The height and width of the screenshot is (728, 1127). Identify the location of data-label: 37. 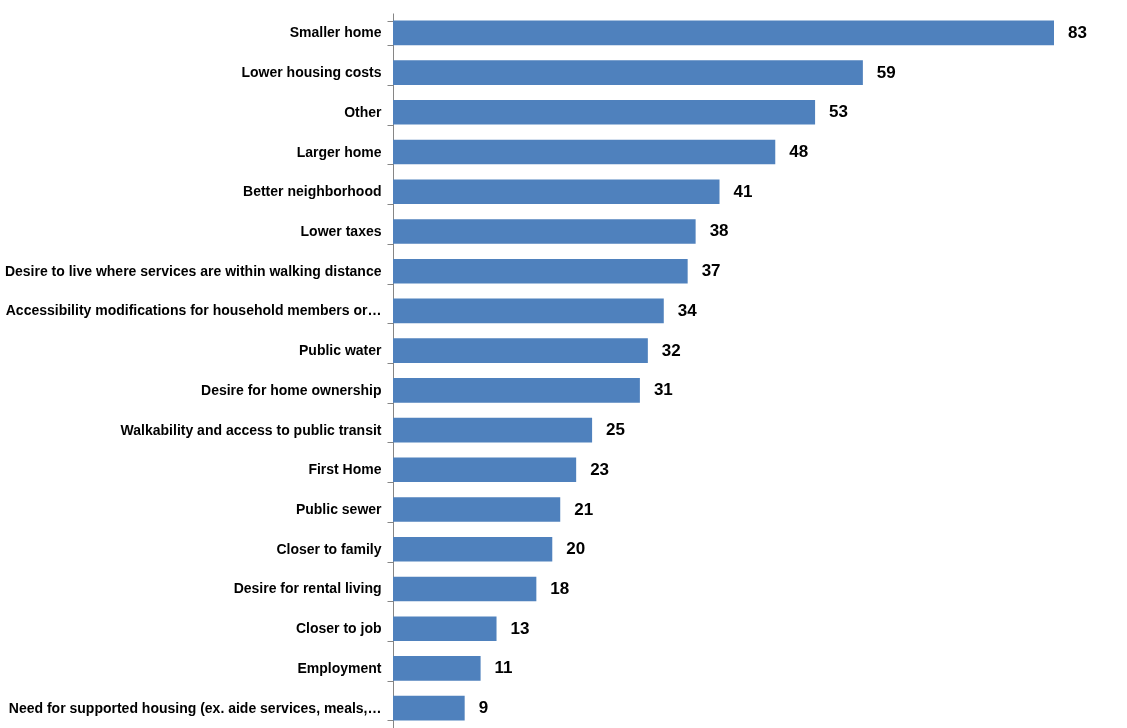
(711, 271).